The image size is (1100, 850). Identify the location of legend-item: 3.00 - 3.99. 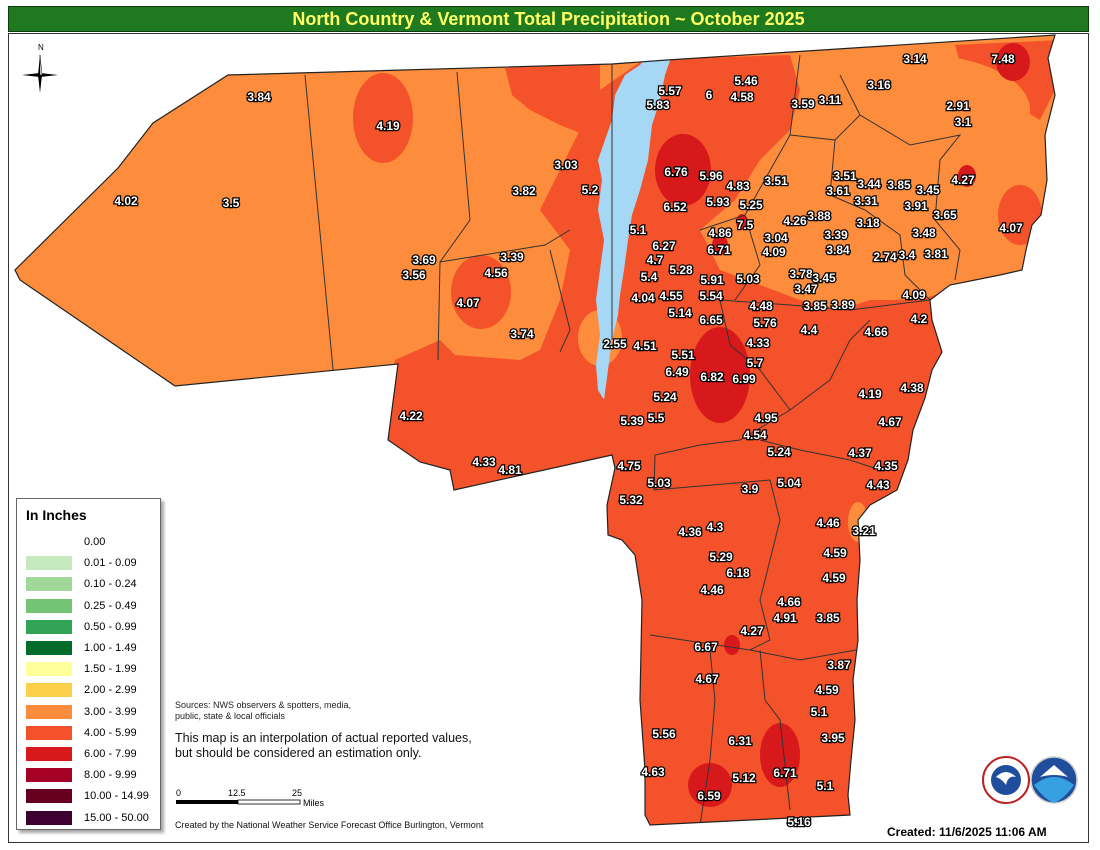
(91, 712).